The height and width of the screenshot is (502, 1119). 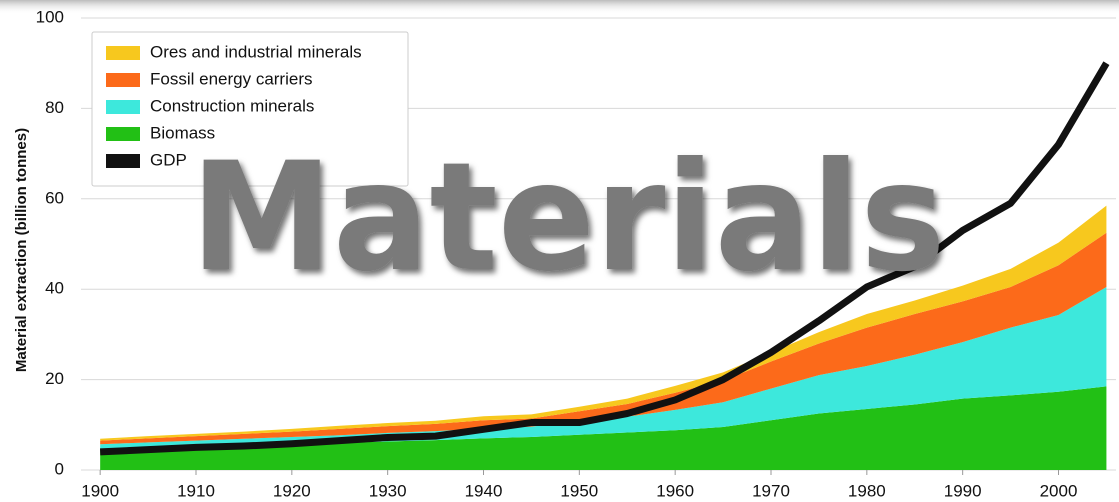 What do you see at coordinates (256, 51) in the screenshot?
I see `legend-label: Ores and industrial minerals` at bounding box center [256, 51].